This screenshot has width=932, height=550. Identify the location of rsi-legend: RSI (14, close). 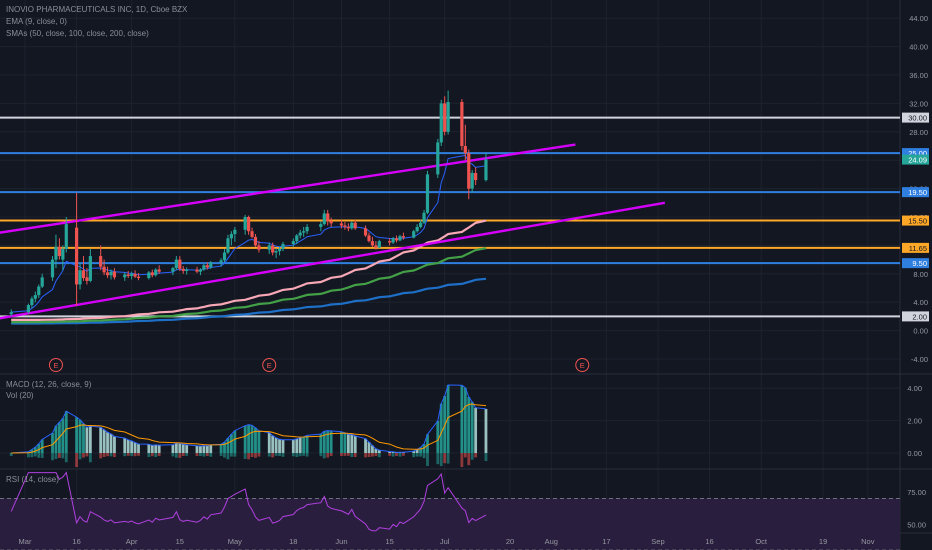
(32, 479).